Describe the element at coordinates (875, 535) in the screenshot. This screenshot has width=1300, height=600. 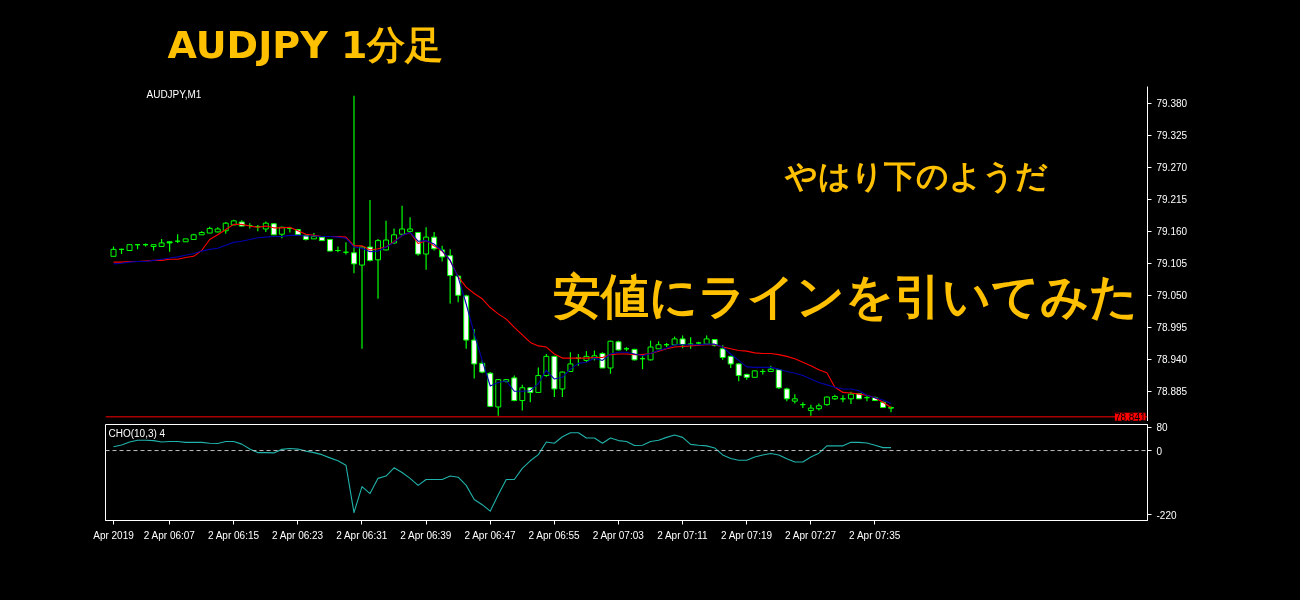
I see `x-tick-label: 2 Apr 07:35` at that location.